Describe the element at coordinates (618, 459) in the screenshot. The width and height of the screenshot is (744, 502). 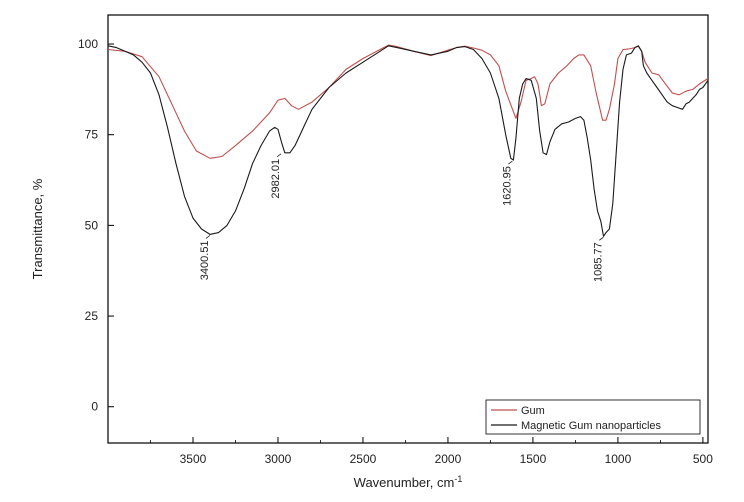
I see `x-tick-label: 1000` at that location.